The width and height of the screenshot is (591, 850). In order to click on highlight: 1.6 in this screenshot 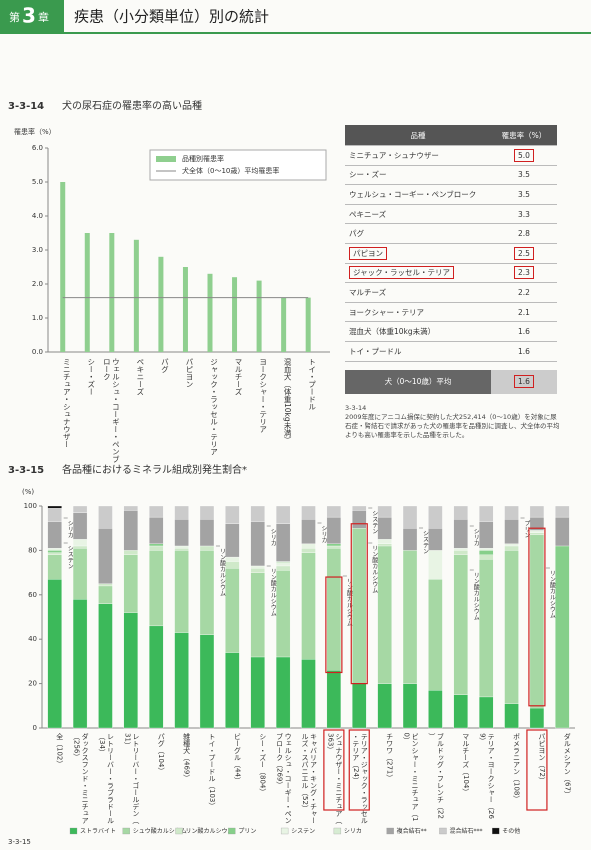, I will do `click(524, 382)`.